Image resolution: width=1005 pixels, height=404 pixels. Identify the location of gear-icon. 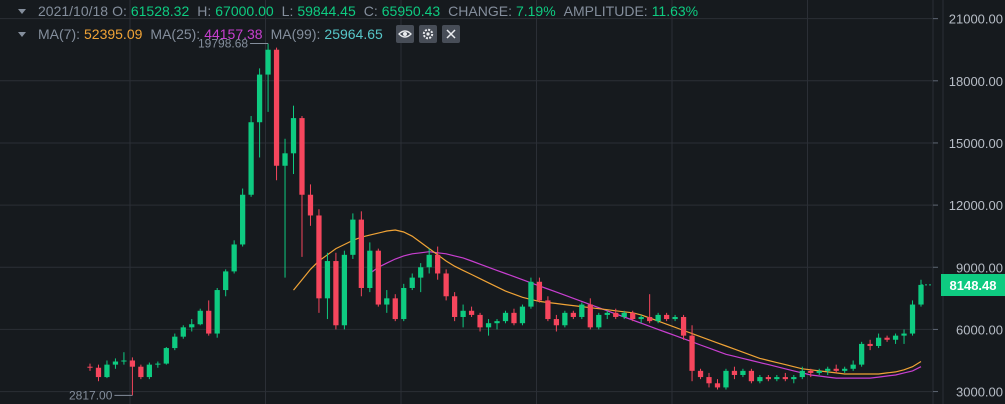
(427, 34).